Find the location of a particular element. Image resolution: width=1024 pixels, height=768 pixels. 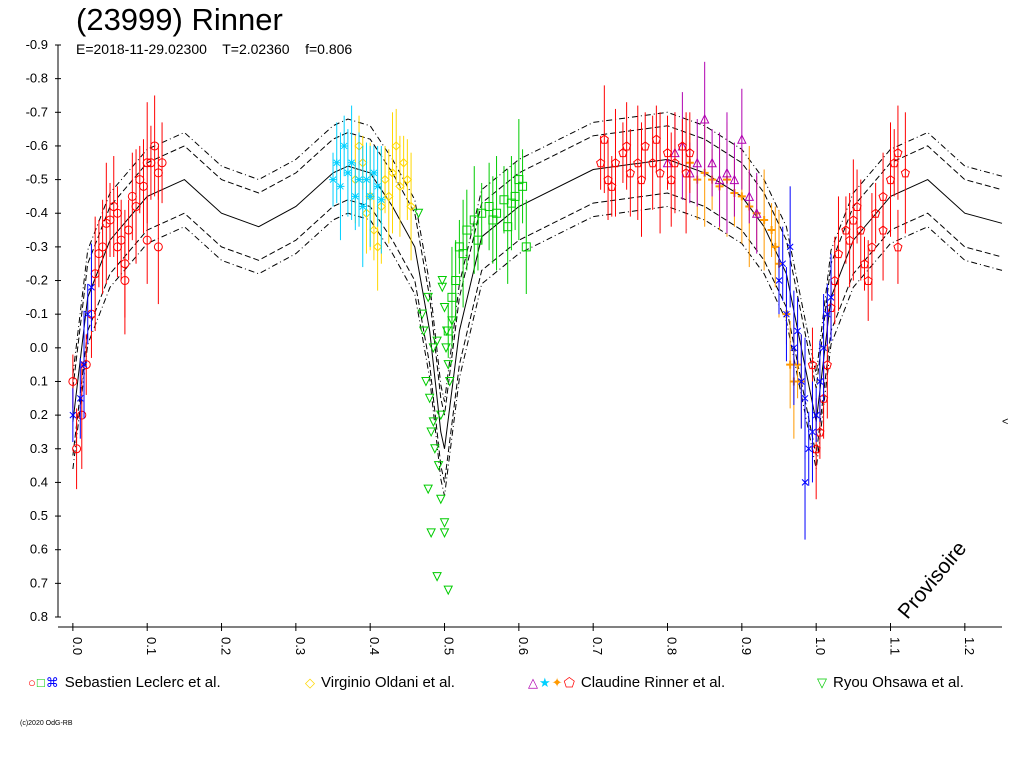

y-tick-label: 0.2 is located at coordinates (39, 414).